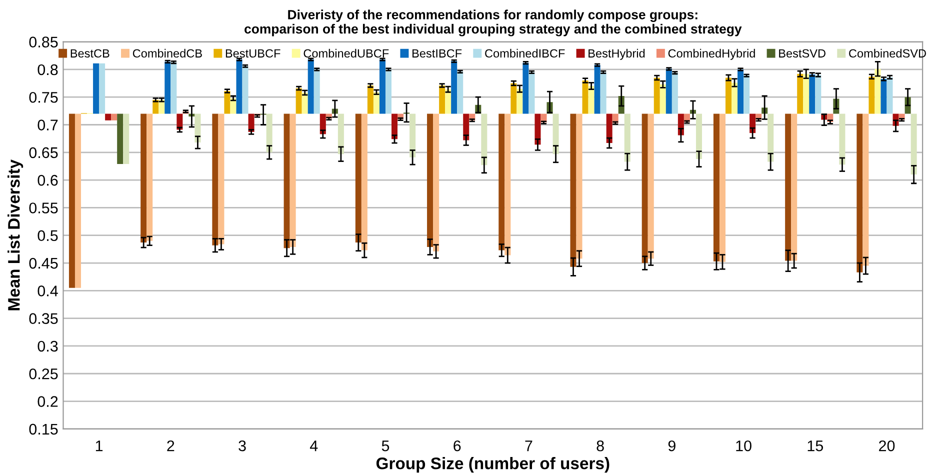  I want to click on y-tick-label: 0.2, so click(48, 401).